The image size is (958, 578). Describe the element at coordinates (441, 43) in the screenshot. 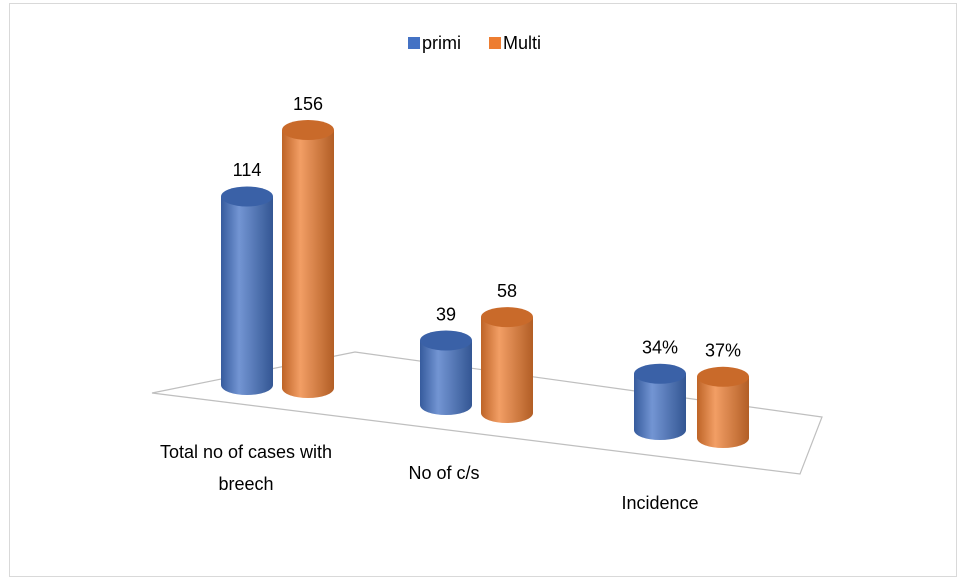

I see `legend-label: primi` at that location.